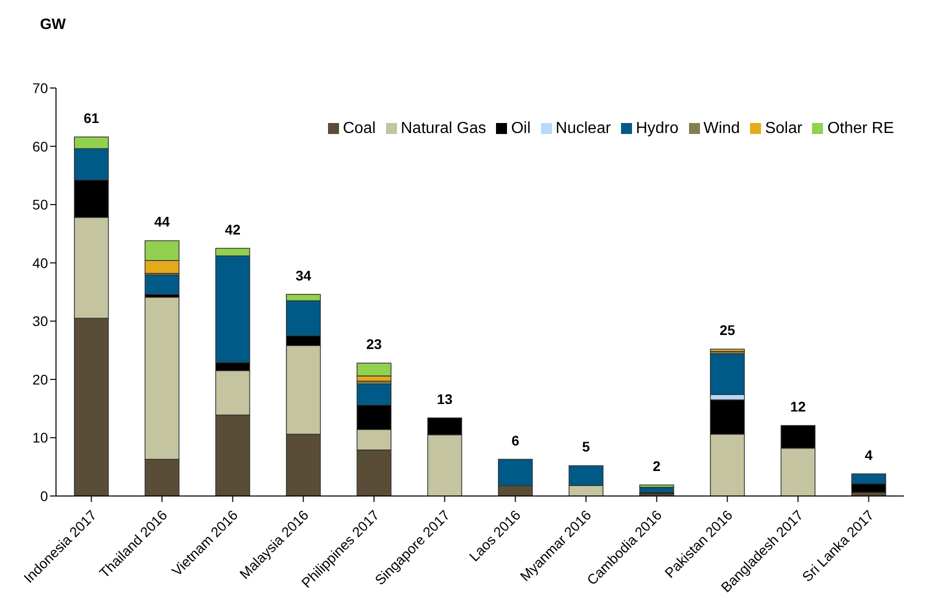 The image size is (928, 604). What do you see at coordinates (722, 128) in the screenshot?
I see `legend-label: Wind` at bounding box center [722, 128].